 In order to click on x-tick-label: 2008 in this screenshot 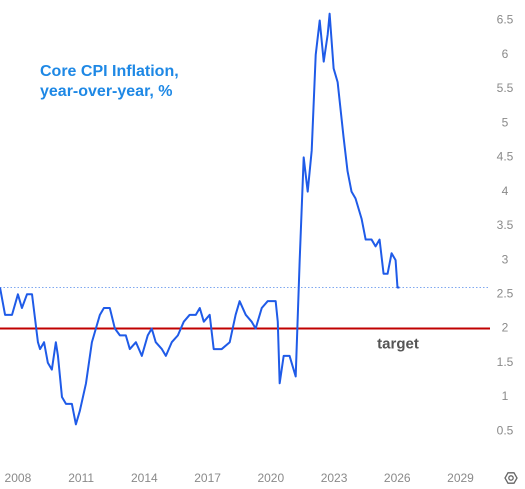, I will do `click(18, 478)`.